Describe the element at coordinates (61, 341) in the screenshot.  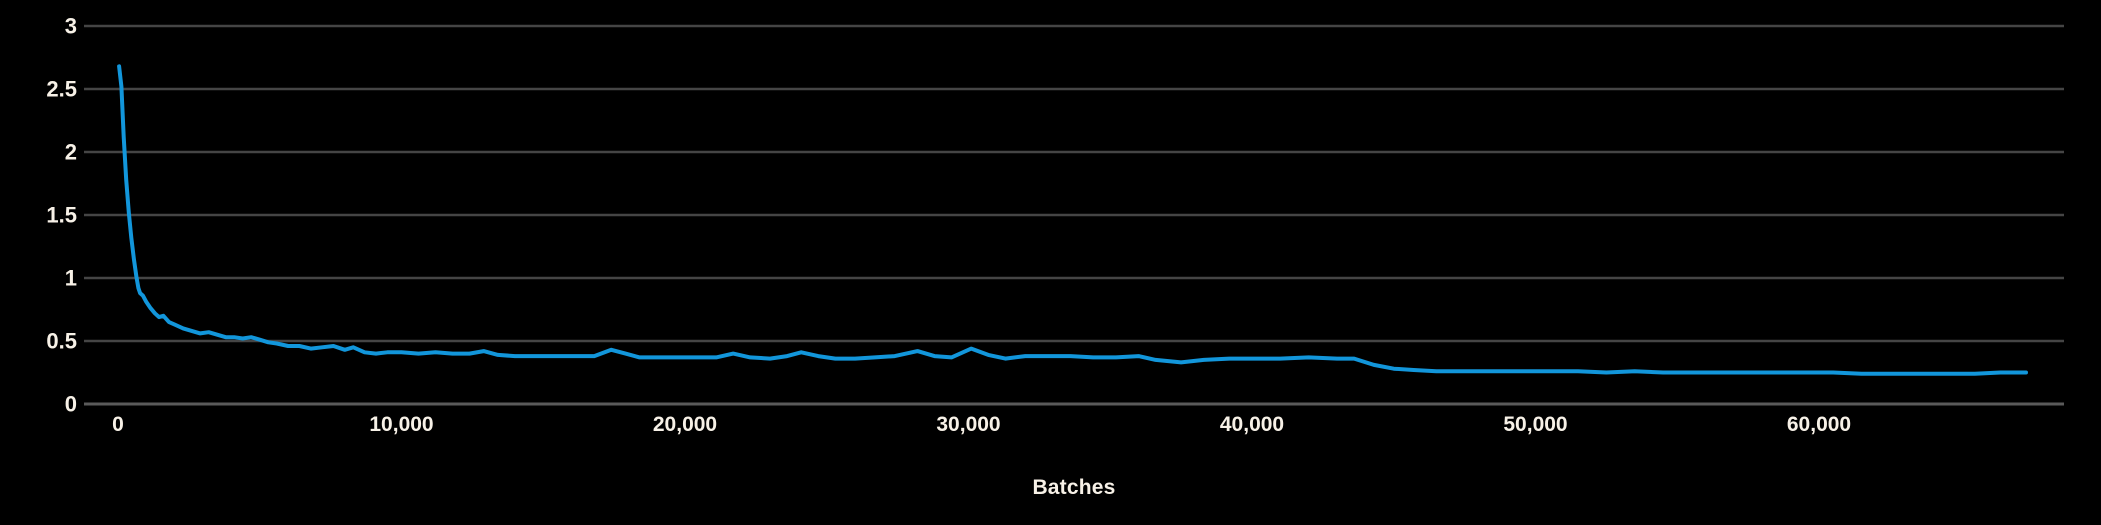
I see `y-tick-label: 0.5` at that location.